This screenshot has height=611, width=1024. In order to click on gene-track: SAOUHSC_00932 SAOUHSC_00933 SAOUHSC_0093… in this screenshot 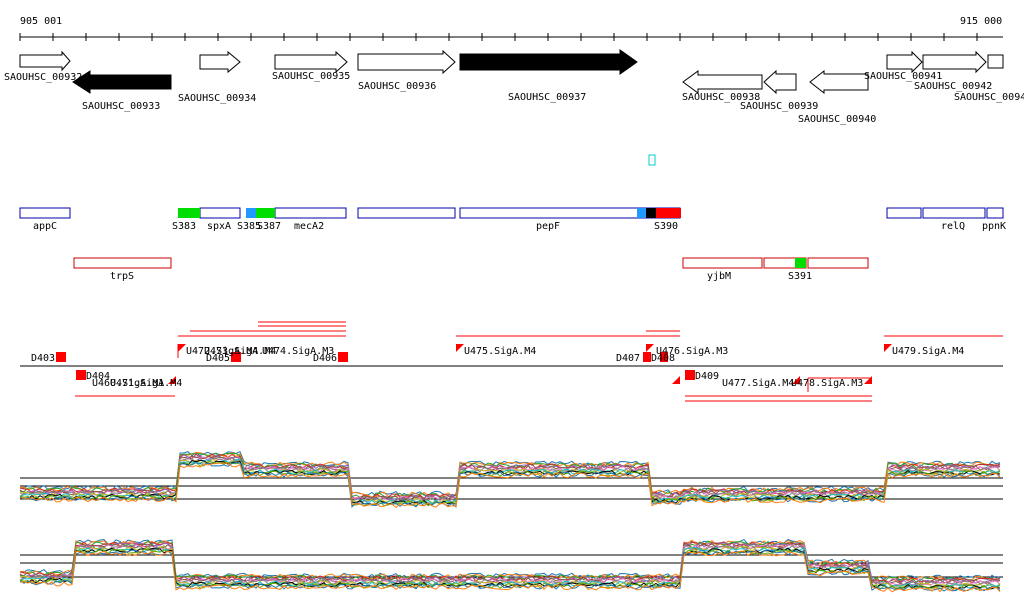, I will do `click(514, 87)`.